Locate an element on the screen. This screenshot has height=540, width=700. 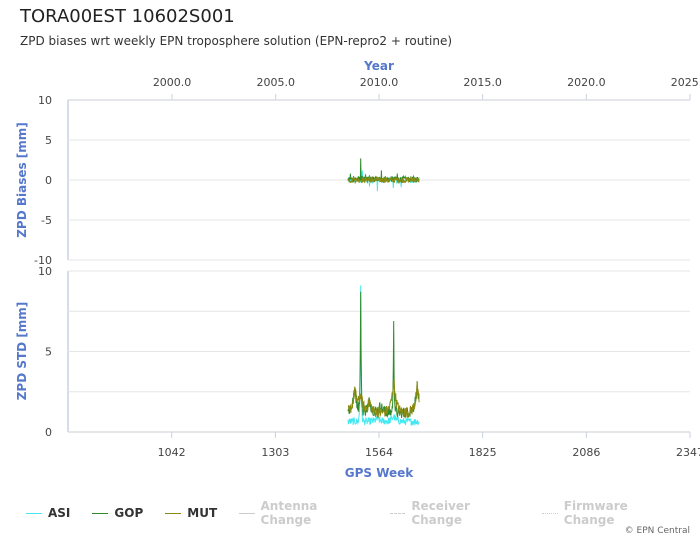
top-tick-label: 2010.0 is located at coordinates (379, 82).